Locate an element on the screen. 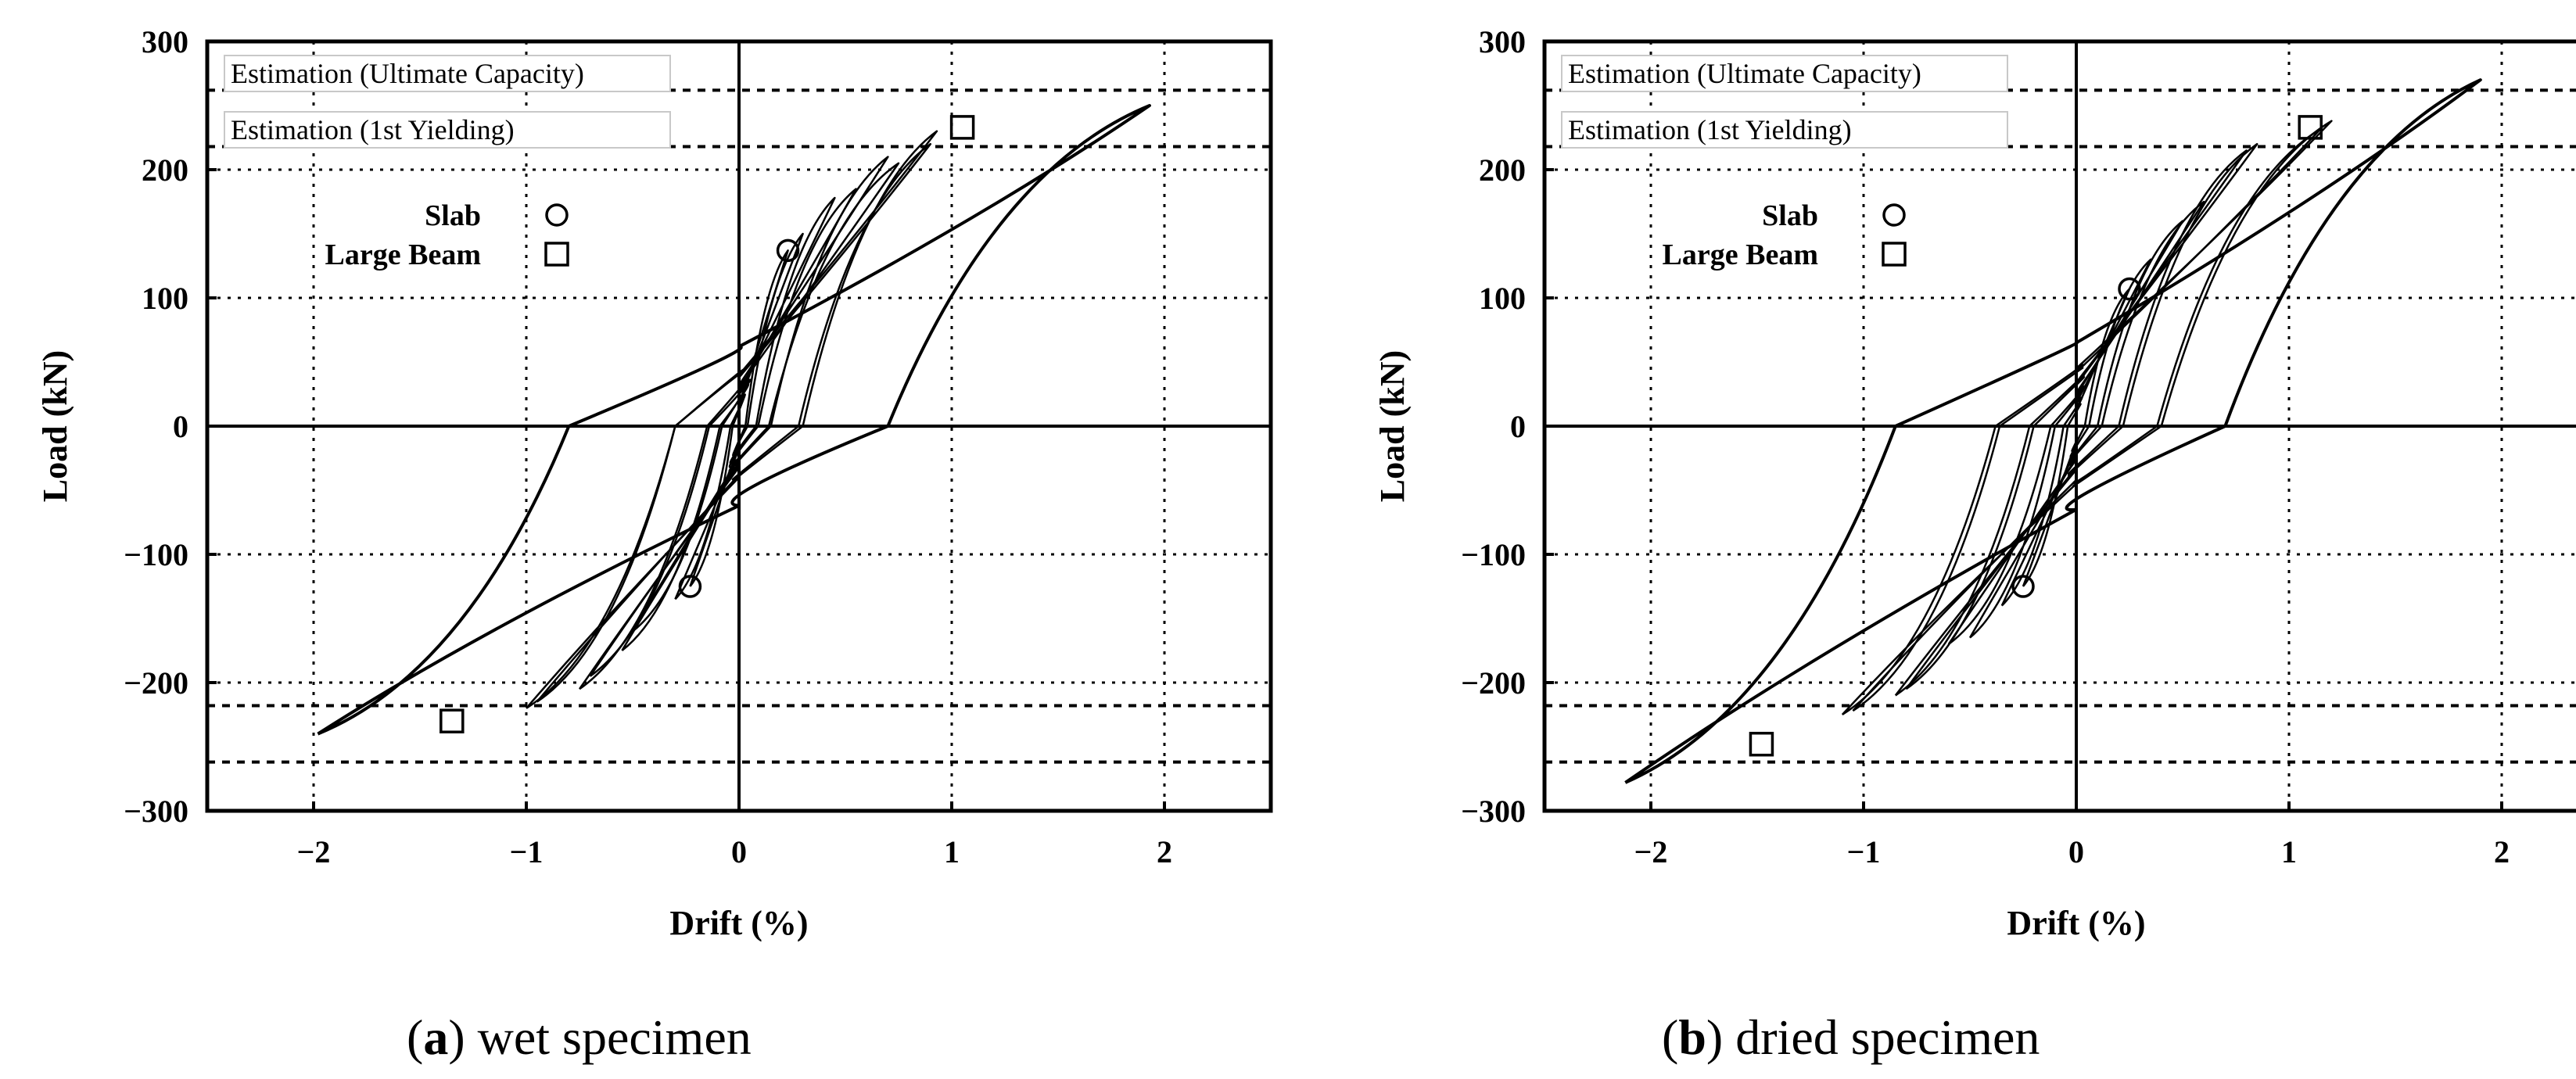 This screenshot has width=2576, height=1079. caption-b-text: dried specimen is located at coordinates (1882, 1037).